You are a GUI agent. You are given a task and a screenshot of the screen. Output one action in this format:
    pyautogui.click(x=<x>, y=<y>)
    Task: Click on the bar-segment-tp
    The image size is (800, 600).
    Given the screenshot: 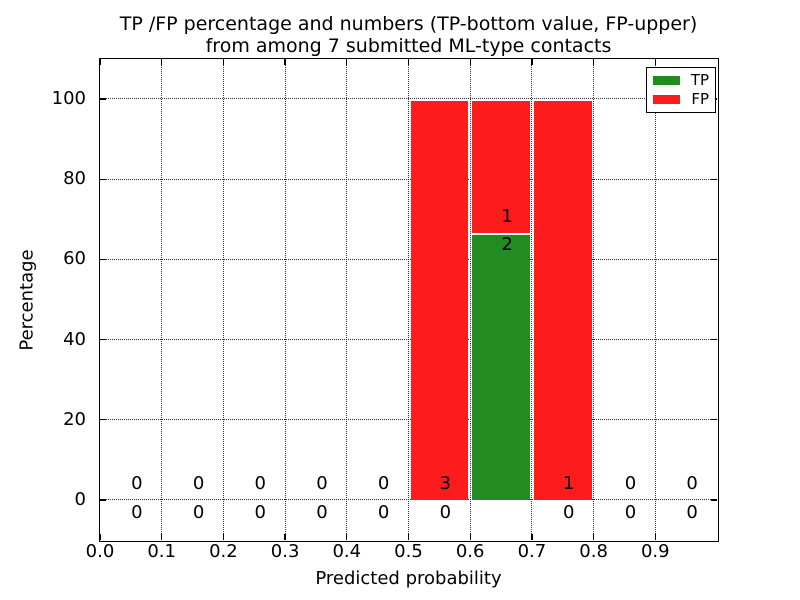 What is the action you would take?
    pyautogui.click(x=501, y=366)
    